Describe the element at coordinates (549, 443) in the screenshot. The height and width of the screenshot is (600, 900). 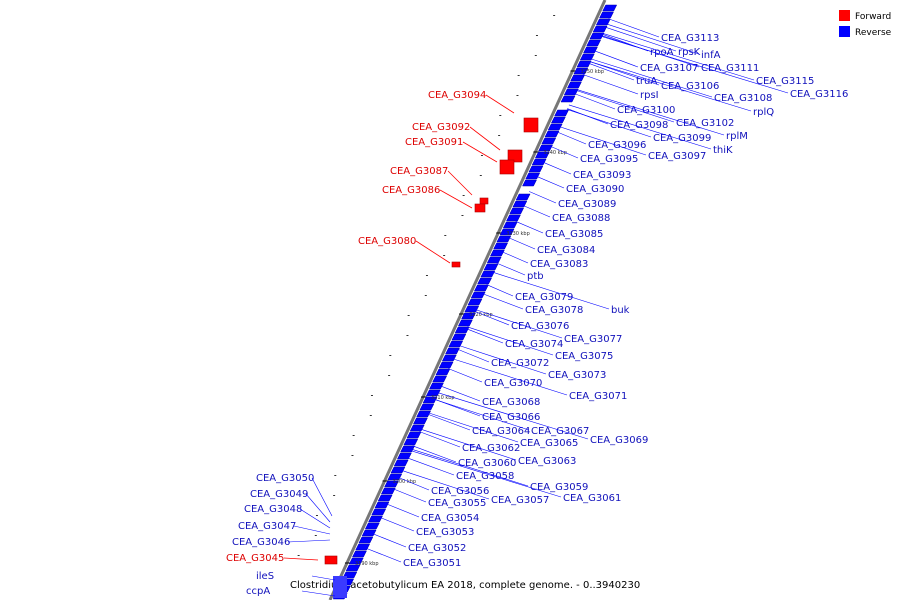
I see `reverse-gene-label: CEA_G3065` at that location.